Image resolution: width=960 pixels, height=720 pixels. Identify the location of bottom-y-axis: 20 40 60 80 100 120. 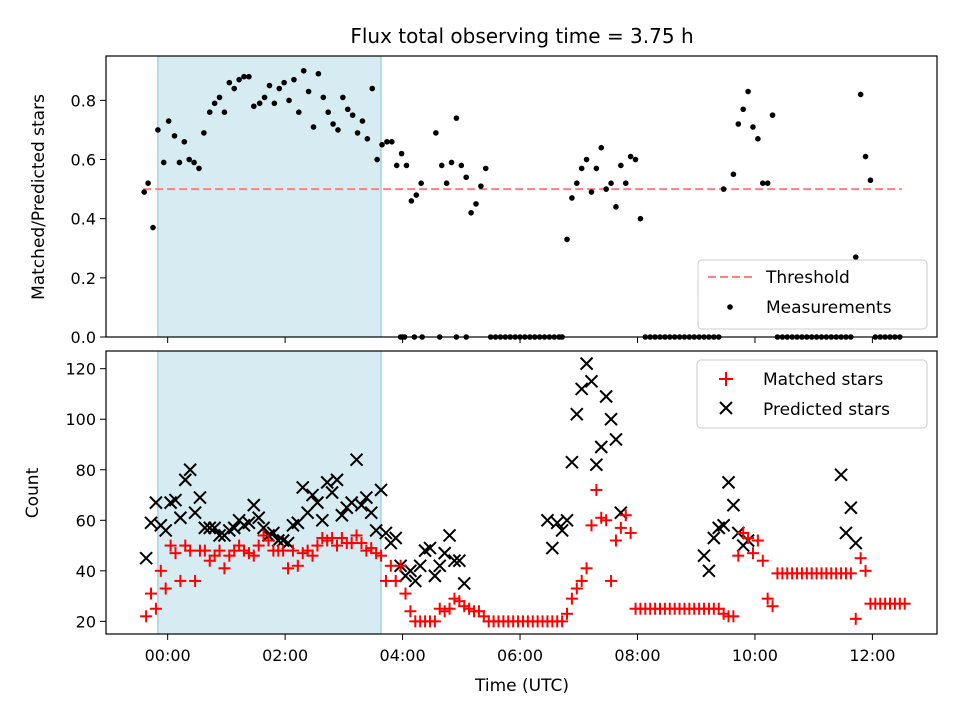
(85, 495).